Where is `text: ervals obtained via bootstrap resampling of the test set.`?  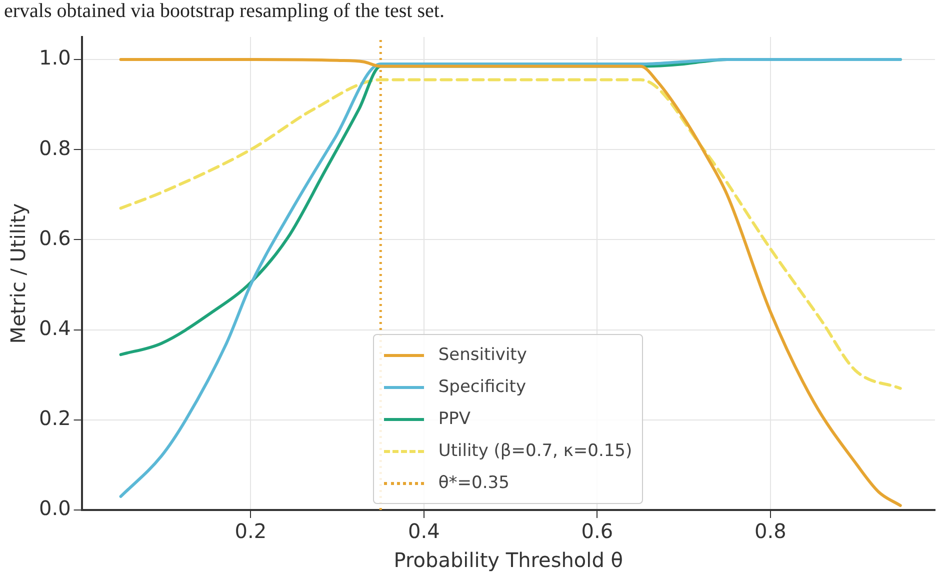 text: ervals obtained via bootstrap resampling of the test set. is located at coordinates (224, 11).